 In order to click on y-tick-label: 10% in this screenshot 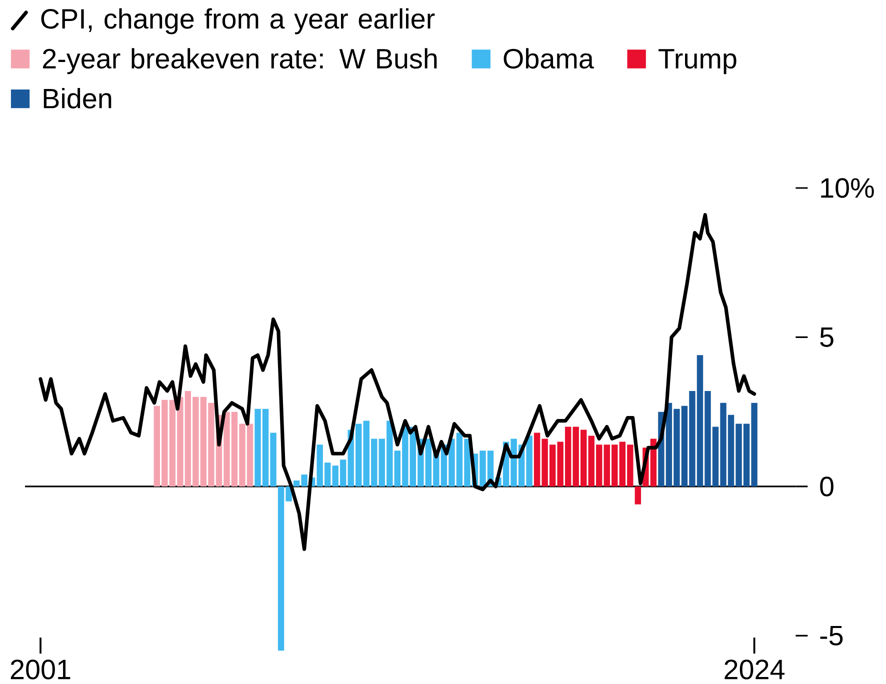, I will do `click(847, 188)`.